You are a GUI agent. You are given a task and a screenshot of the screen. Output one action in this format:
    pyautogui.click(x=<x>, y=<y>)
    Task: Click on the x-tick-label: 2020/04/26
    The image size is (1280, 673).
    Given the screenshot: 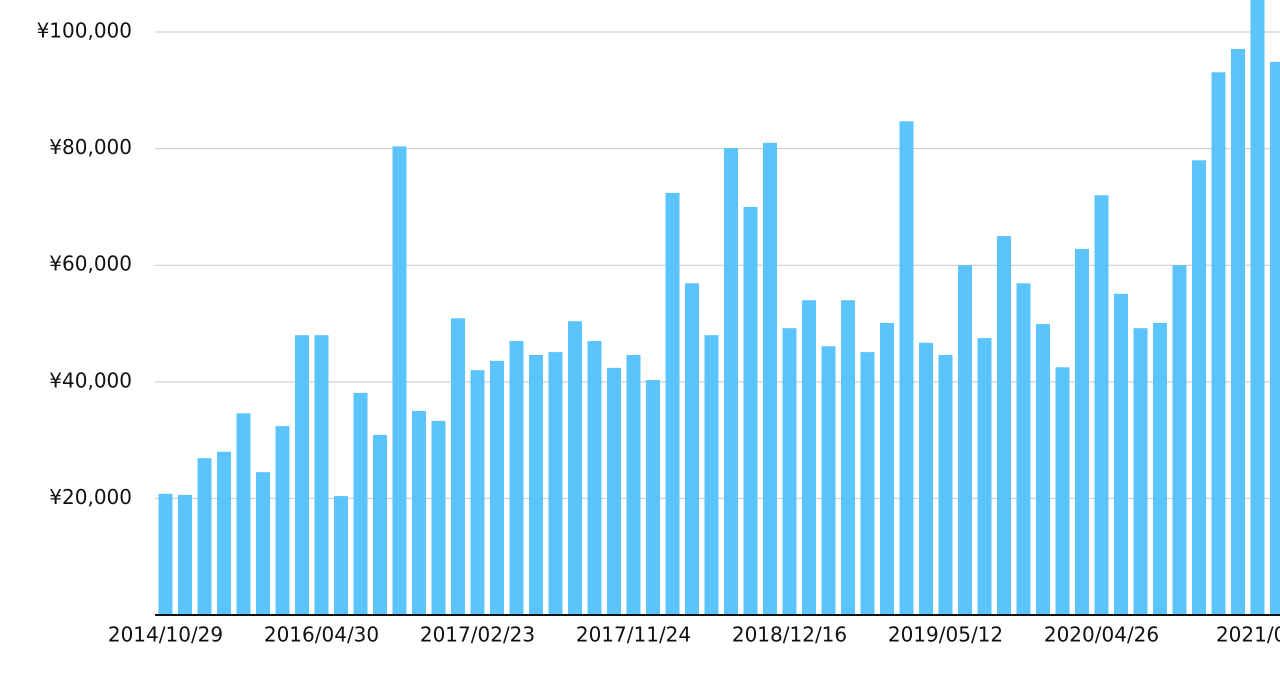 What is the action you would take?
    pyautogui.click(x=1101, y=635)
    